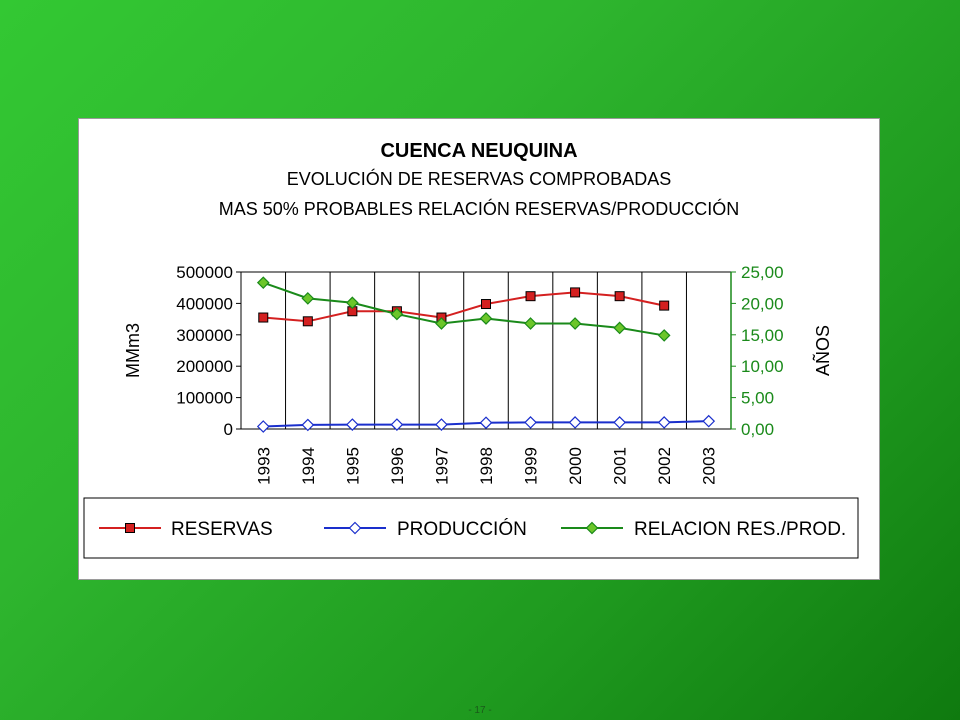 The width and height of the screenshot is (960, 720). Describe the element at coordinates (204, 335) in the screenshot. I see `y-left-tick-label: 300000` at that location.